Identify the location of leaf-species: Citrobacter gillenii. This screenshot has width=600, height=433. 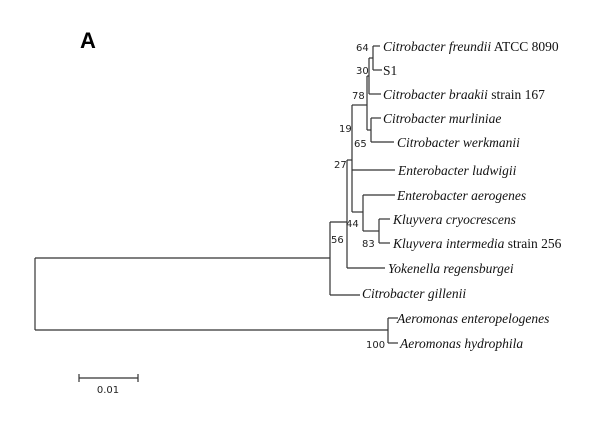
(414, 293).